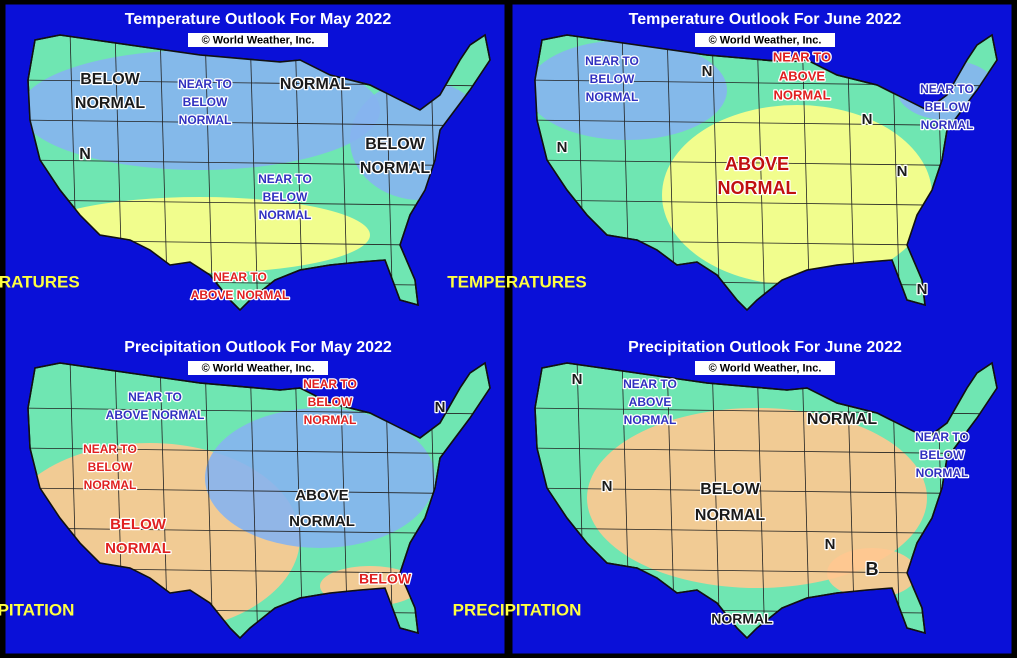  What do you see at coordinates (258, 19) in the screenshot?
I see `panel-title: Temperature Outlook For May 2022` at bounding box center [258, 19].